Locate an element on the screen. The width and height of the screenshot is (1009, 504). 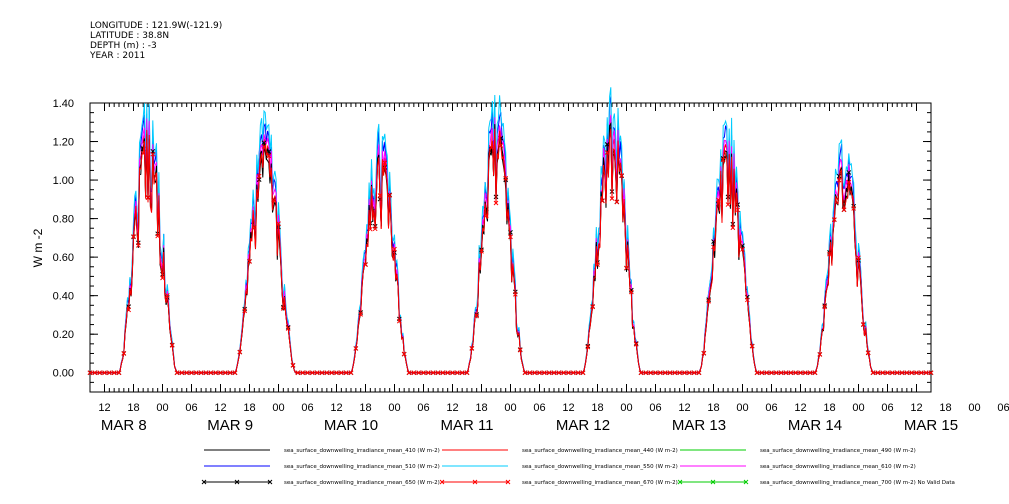
y-tick-label: 0.40 is located at coordinates (63, 297).